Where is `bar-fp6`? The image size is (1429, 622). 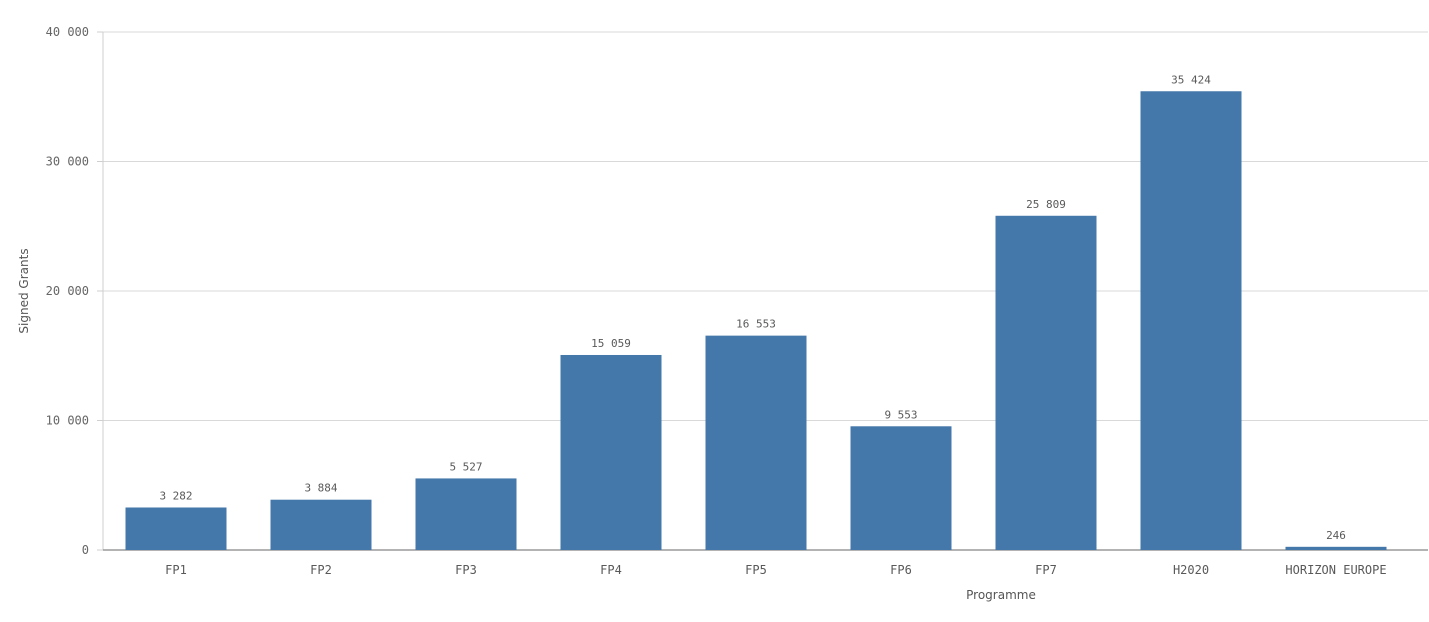 bar-fp6 is located at coordinates (901, 488).